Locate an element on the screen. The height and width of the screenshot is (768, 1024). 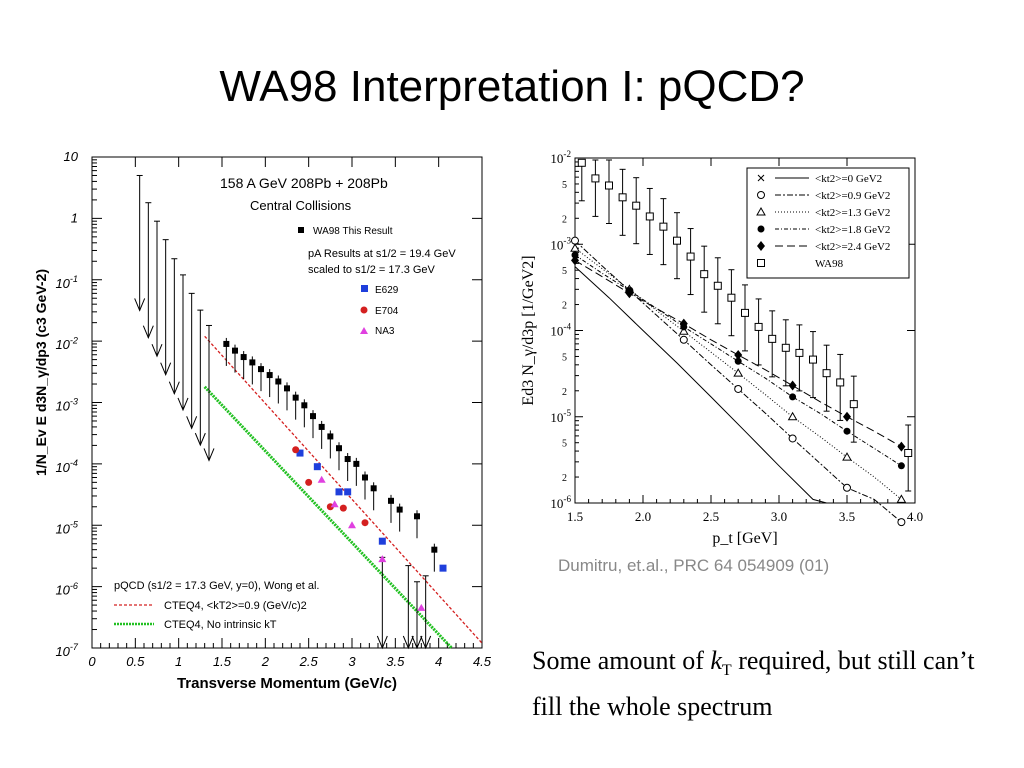
left-y-tick-label: 10⁻⁴ is located at coordinates (66, 466).